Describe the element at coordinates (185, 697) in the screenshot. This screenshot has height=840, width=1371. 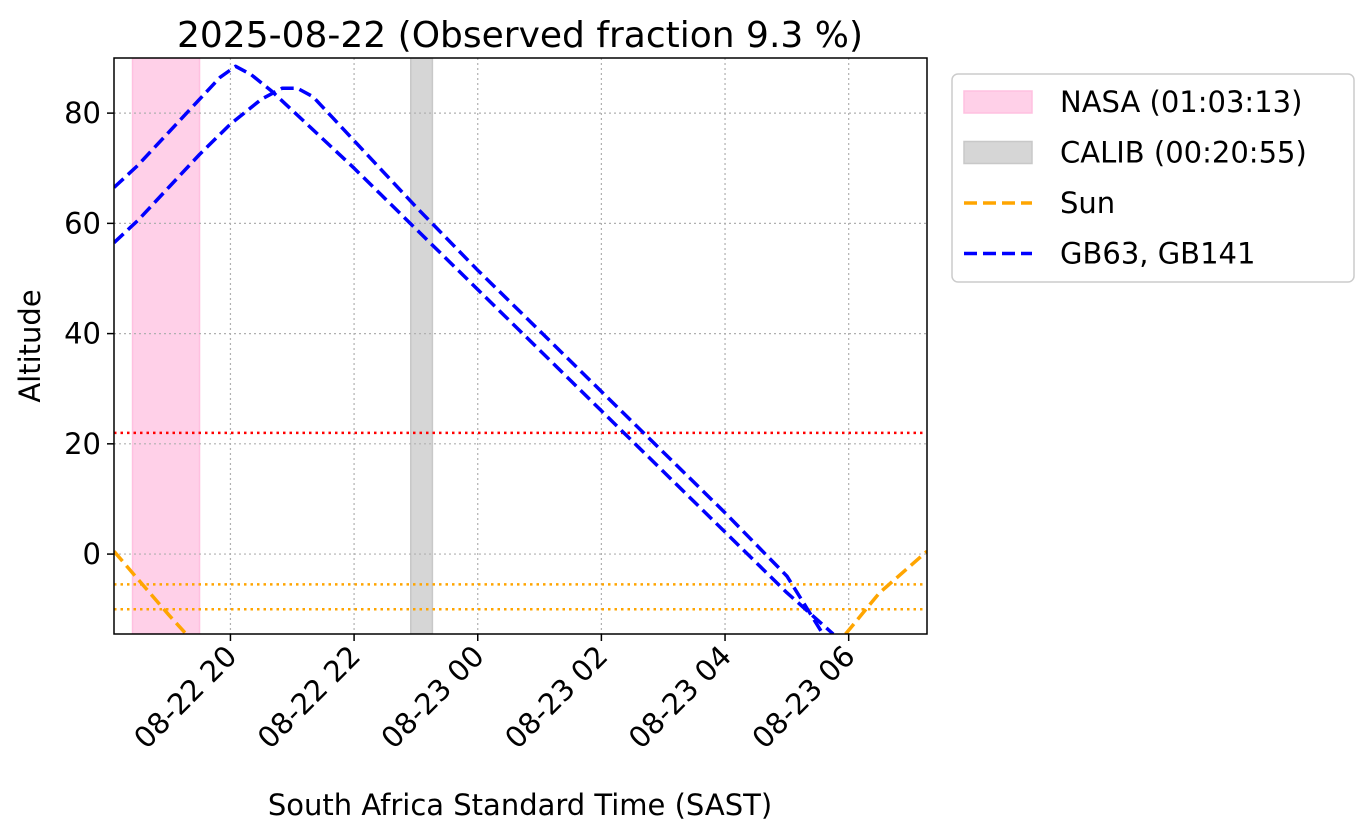
I see `x-tick-label-0: 08-22 20` at that location.